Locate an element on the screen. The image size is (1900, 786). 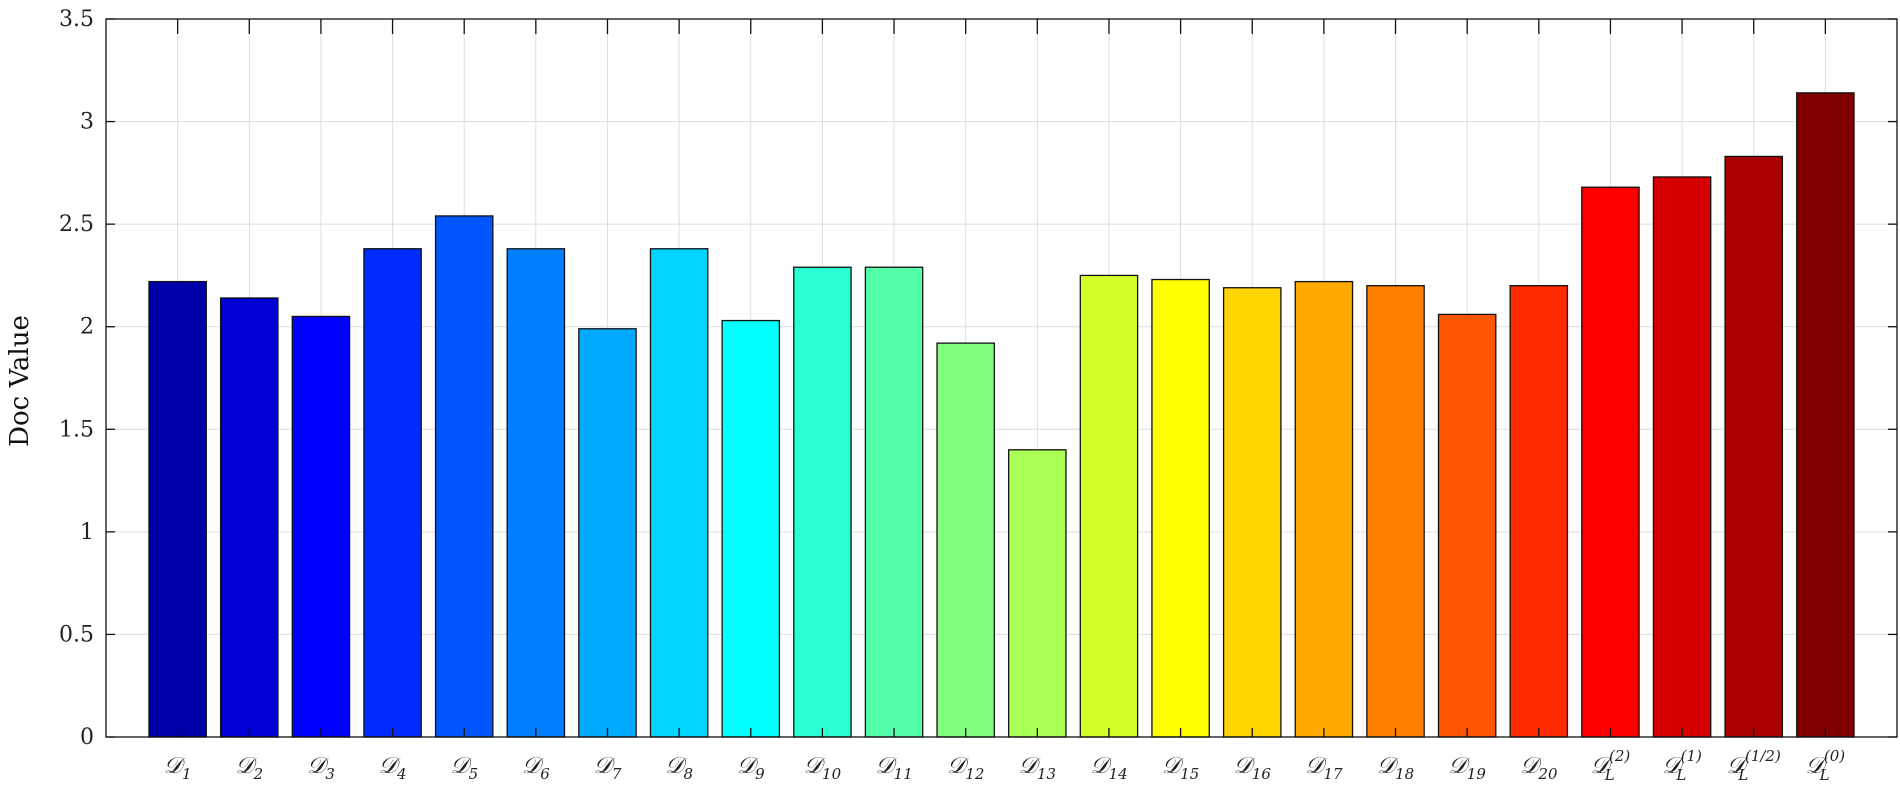
y-tick-label: 3 is located at coordinates (87, 122).